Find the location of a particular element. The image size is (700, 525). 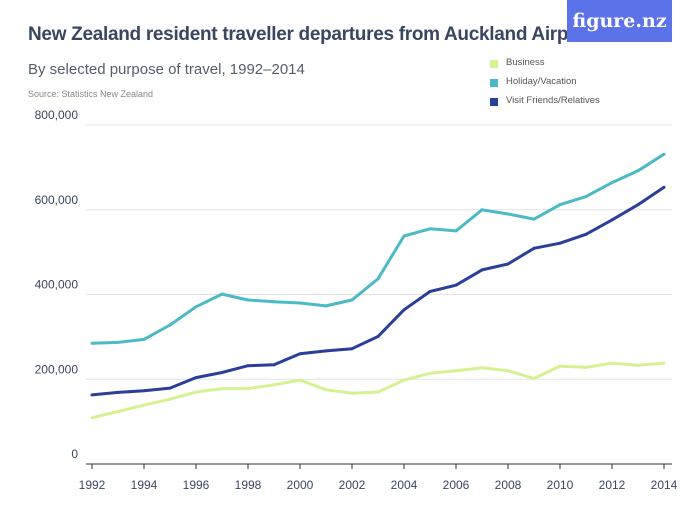

legend-label: Holiday/Vacation is located at coordinates (541, 81).